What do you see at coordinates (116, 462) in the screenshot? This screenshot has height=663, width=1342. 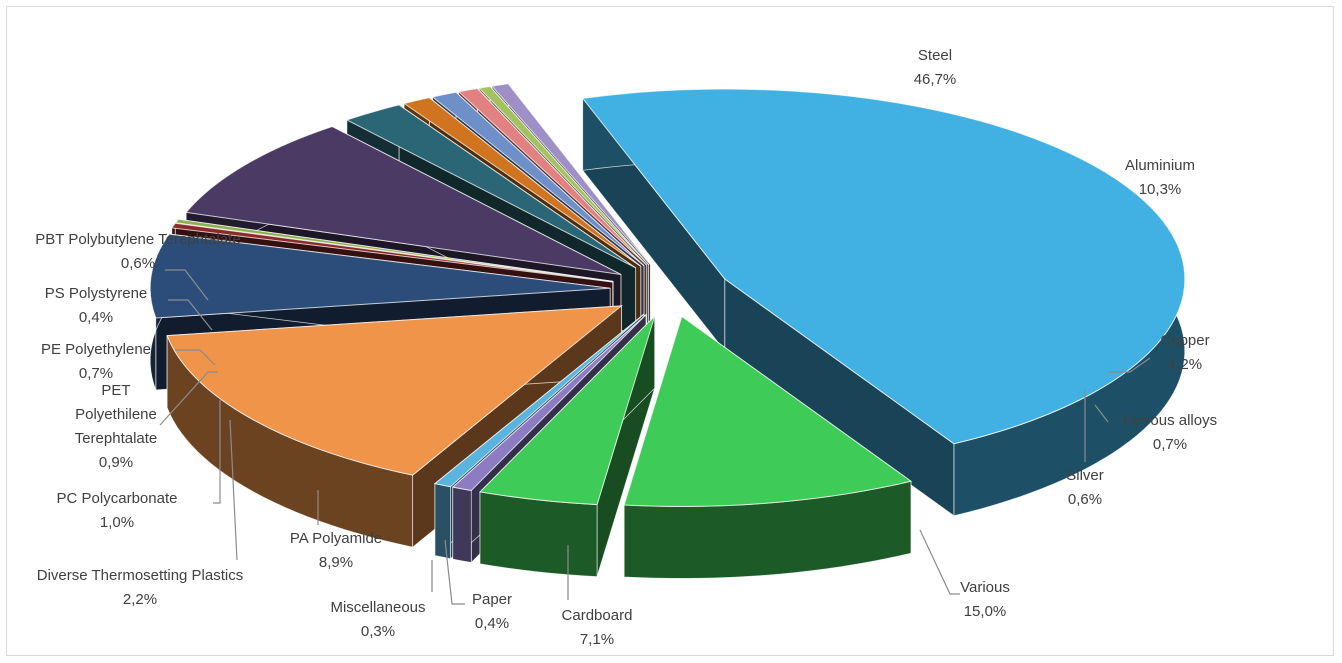 I see `slice-value-label: 0,9%` at bounding box center [116, 462].